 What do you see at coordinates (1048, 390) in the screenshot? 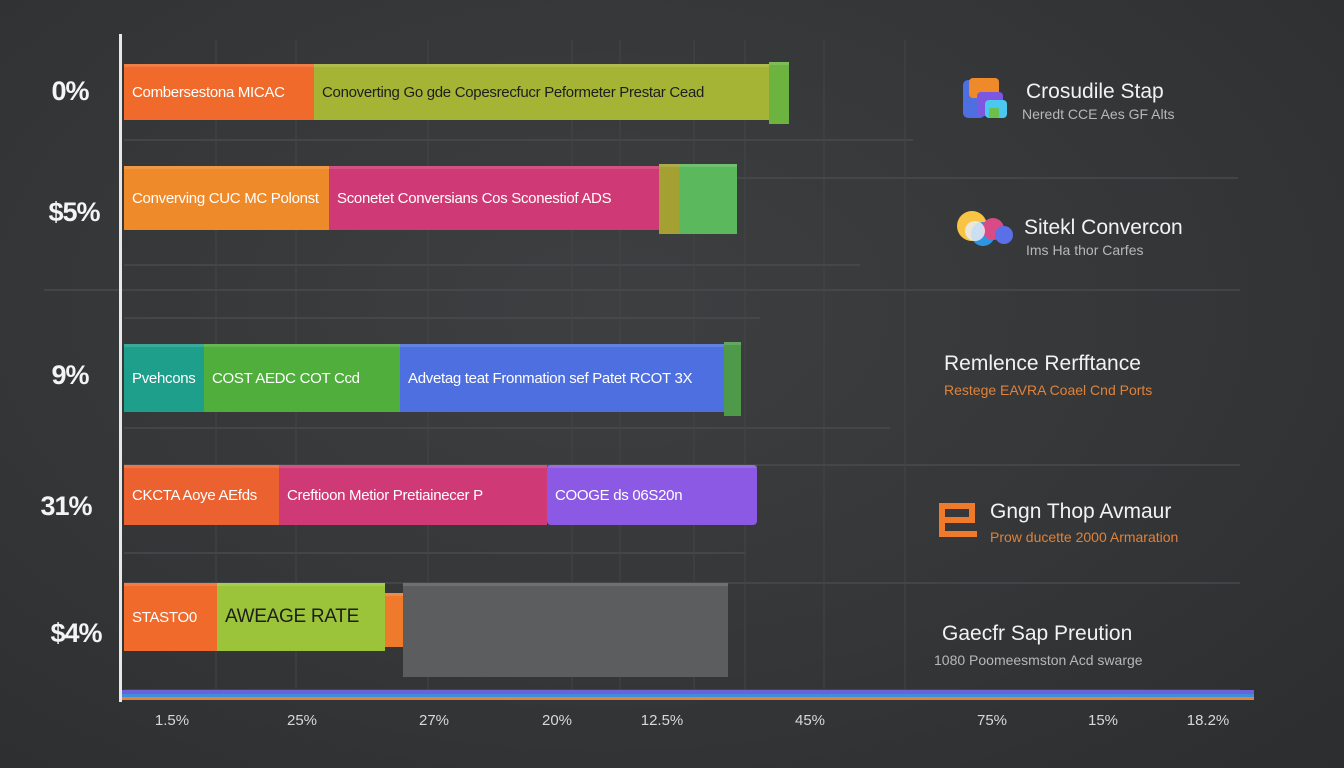
I see `legend-subtitle: Restege EAVRA Coael Cnd Ports` at bounding box center [1048, 390].